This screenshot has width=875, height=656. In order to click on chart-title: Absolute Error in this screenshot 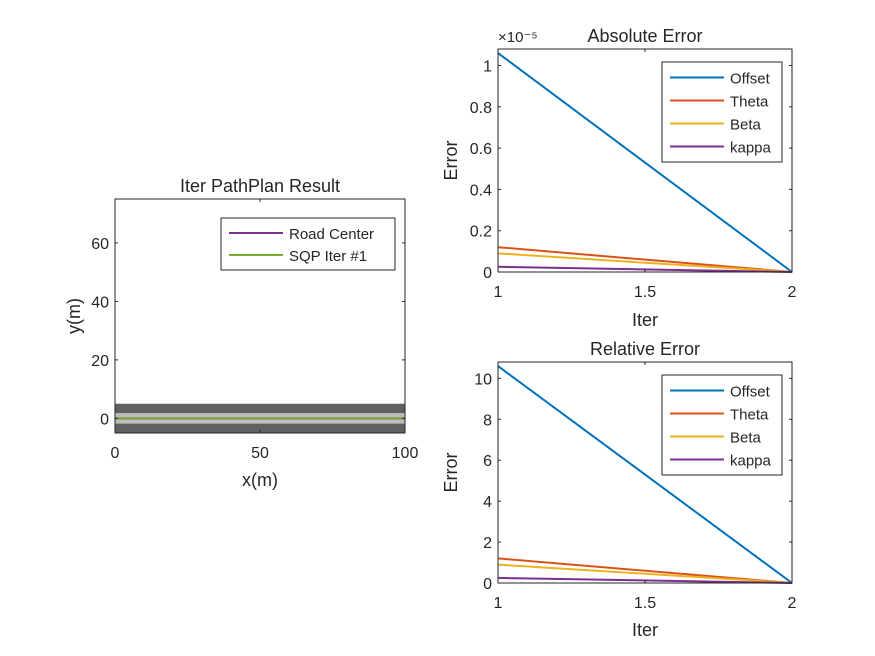, I will do `click(644, 36)`.